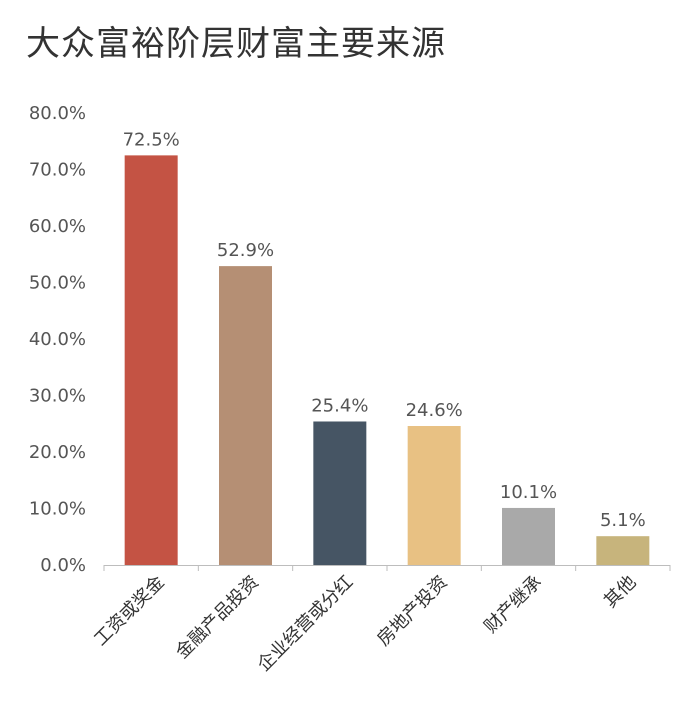  Describe the element at coordinates (57, 452) in the screenshot. I see `y-tick-label: 20.0%` at that location.